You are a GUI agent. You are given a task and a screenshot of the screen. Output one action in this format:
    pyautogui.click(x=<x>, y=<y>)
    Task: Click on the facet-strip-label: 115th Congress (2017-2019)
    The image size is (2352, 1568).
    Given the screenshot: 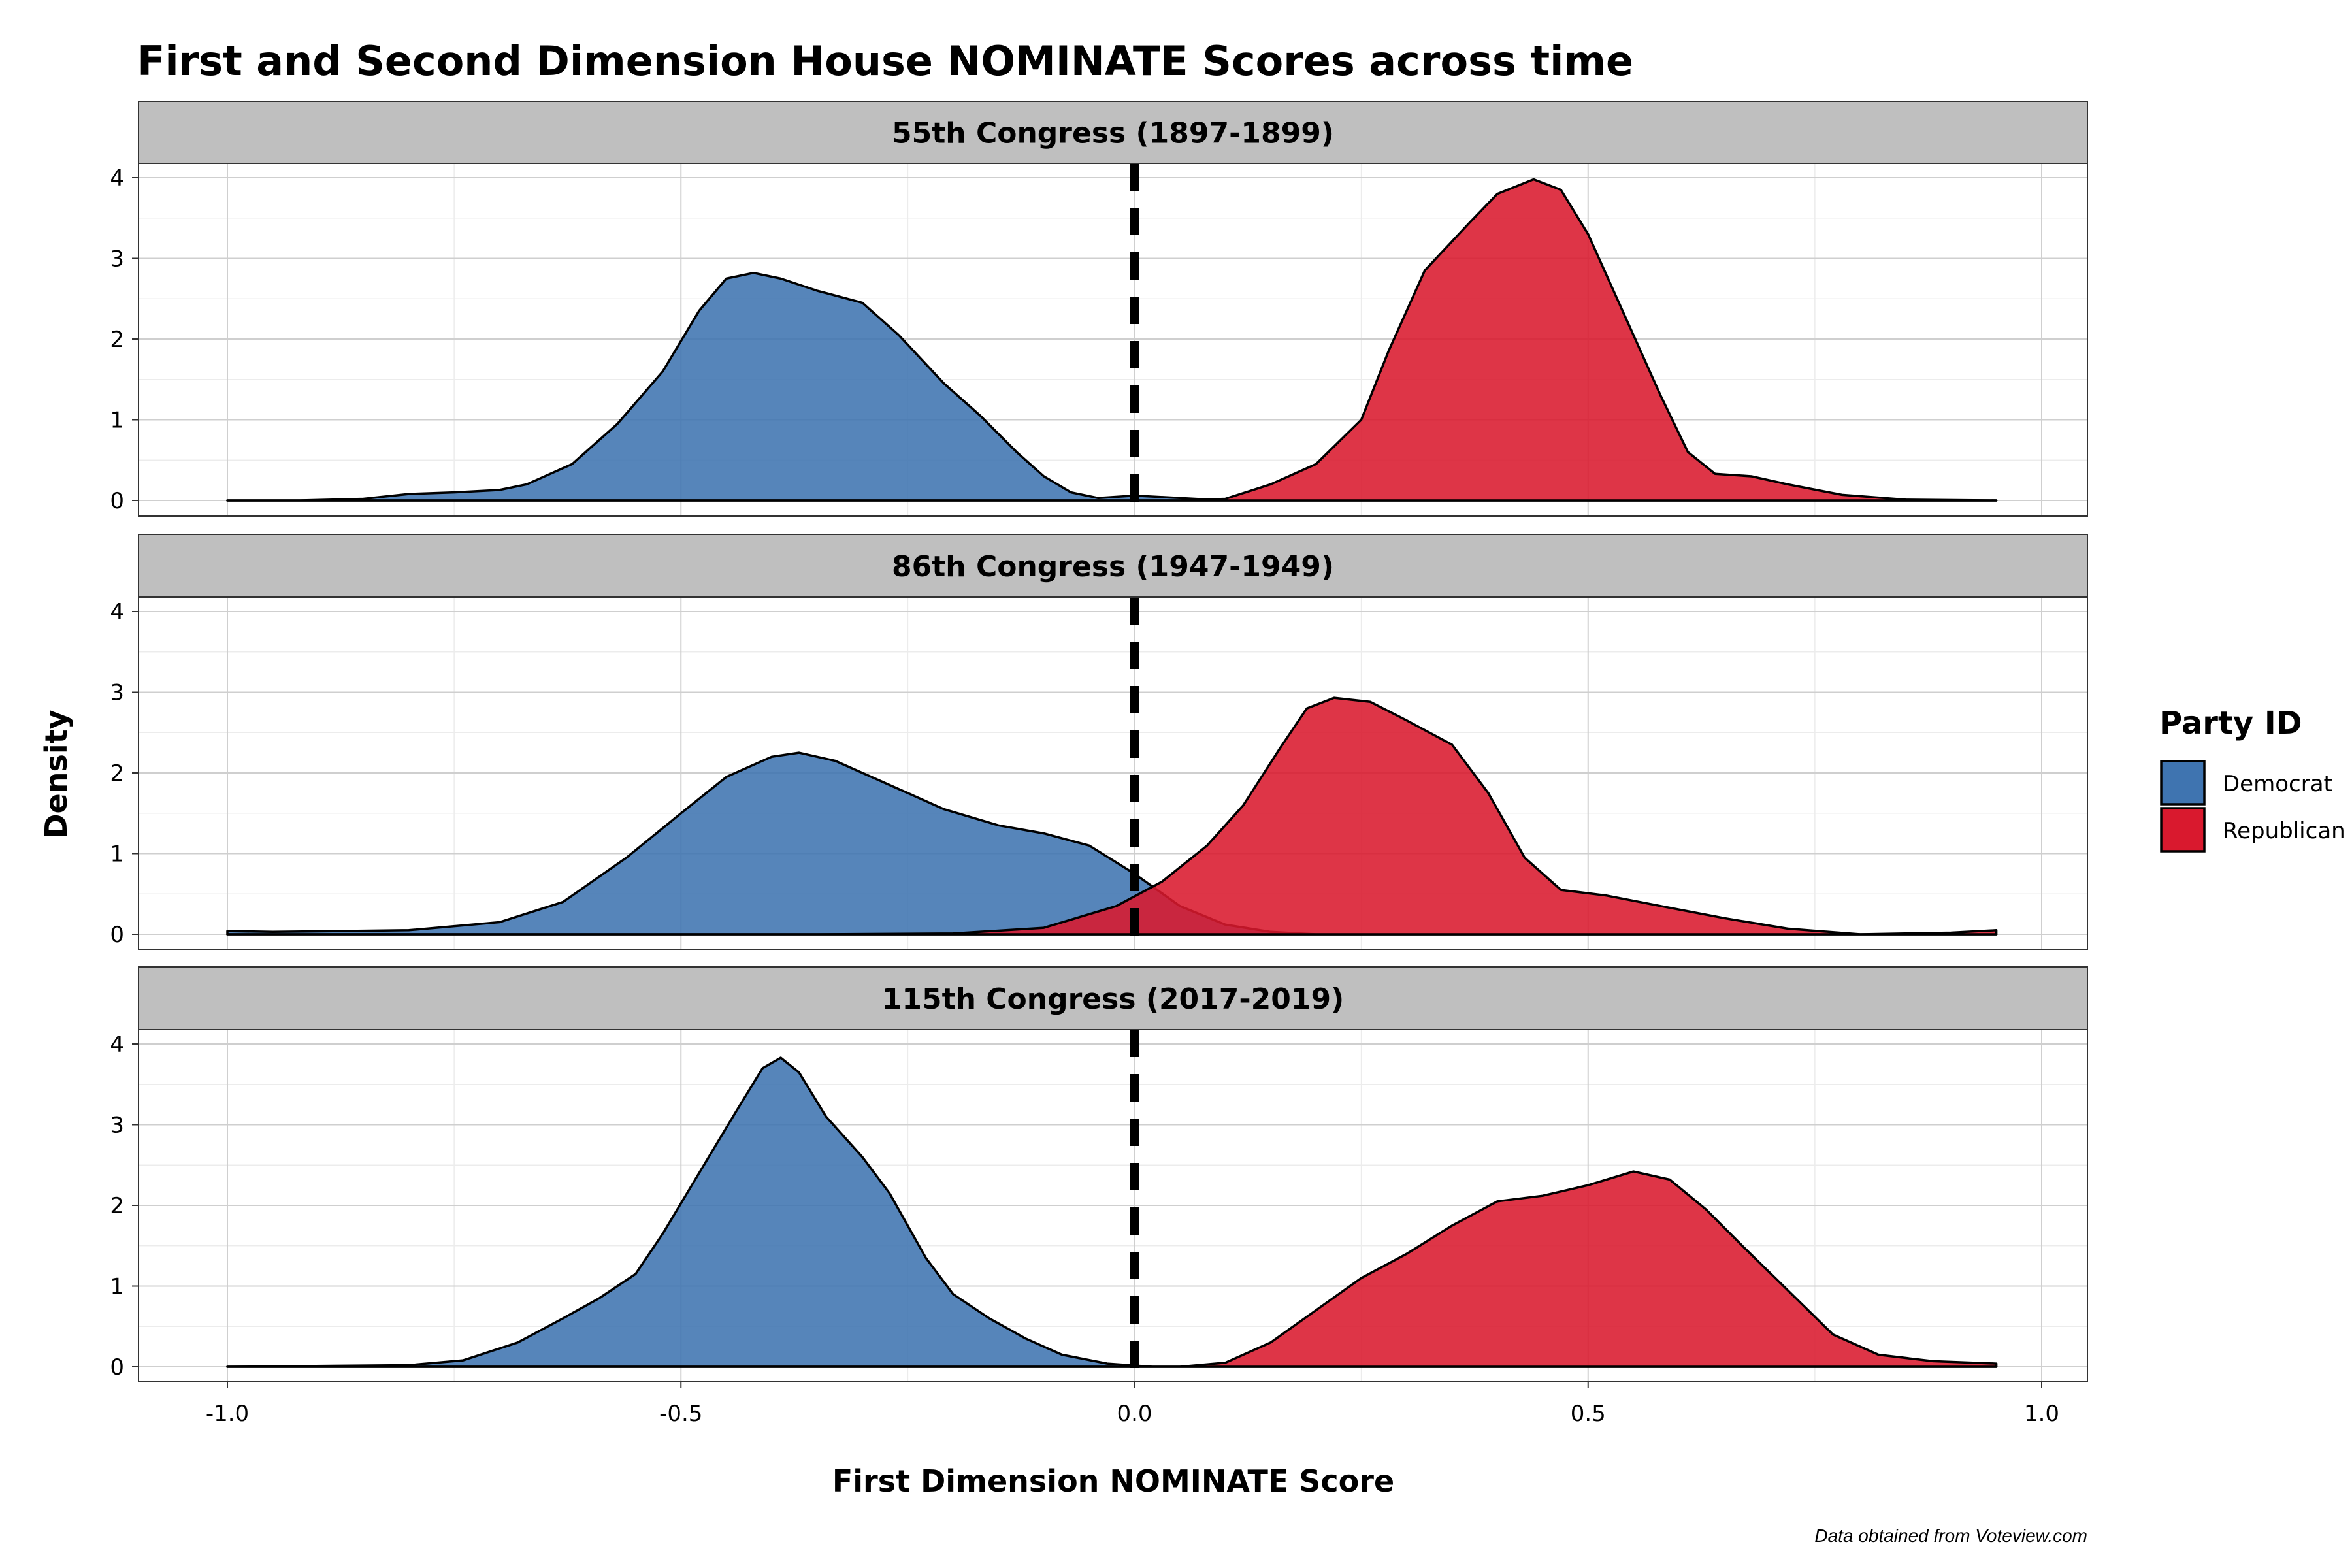 What is the action you would take?
    pyautogui.click(x=1113, y=999)
    